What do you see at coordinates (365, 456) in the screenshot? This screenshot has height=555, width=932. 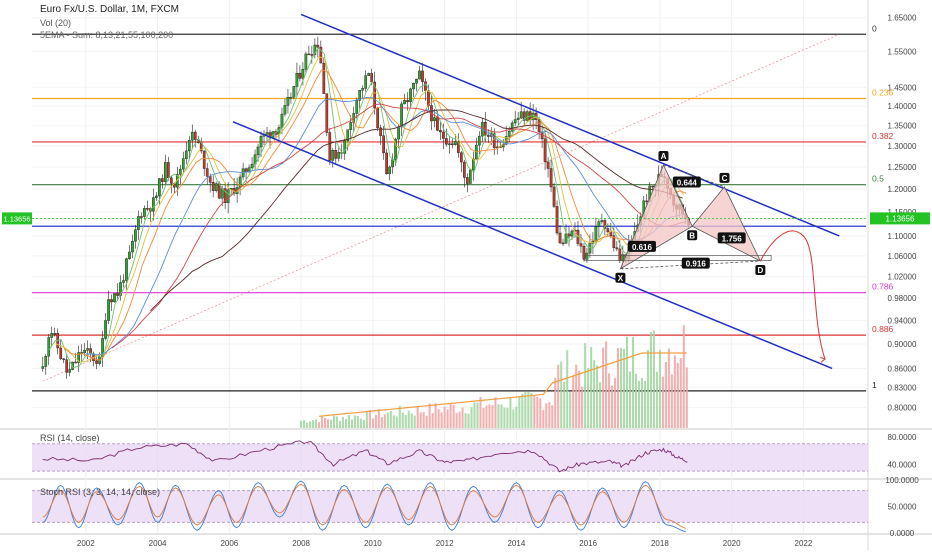 I see `rsi-line` at bounding box center [365, 456].